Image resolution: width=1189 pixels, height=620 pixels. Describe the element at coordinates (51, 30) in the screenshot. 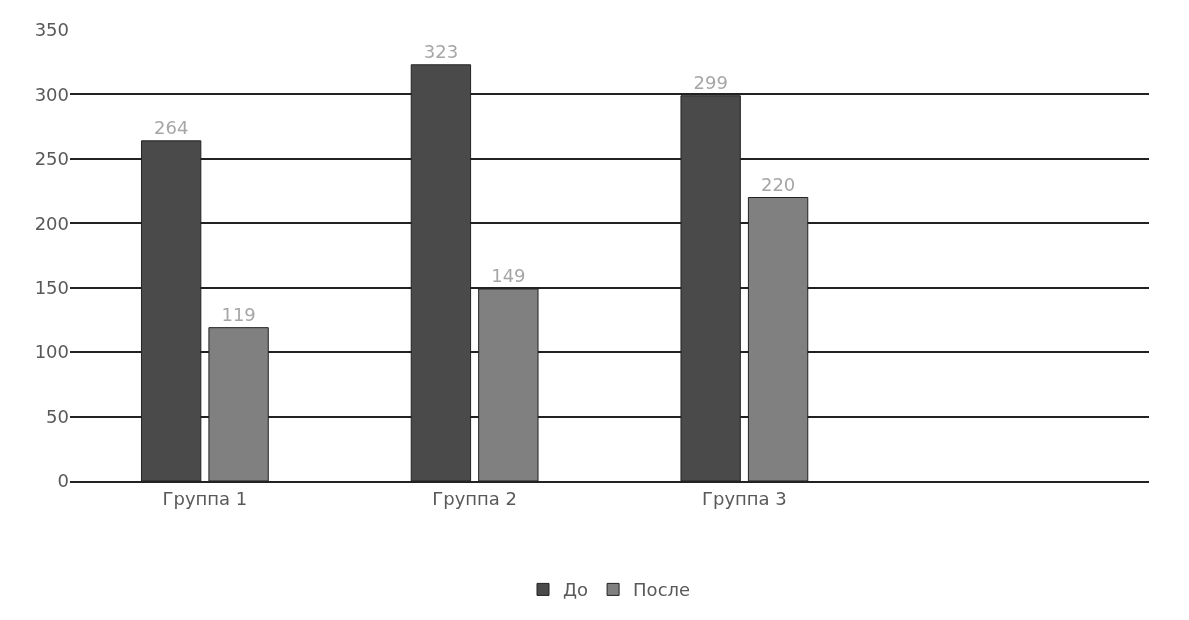

I see `y-tick-label: 350` at that location.